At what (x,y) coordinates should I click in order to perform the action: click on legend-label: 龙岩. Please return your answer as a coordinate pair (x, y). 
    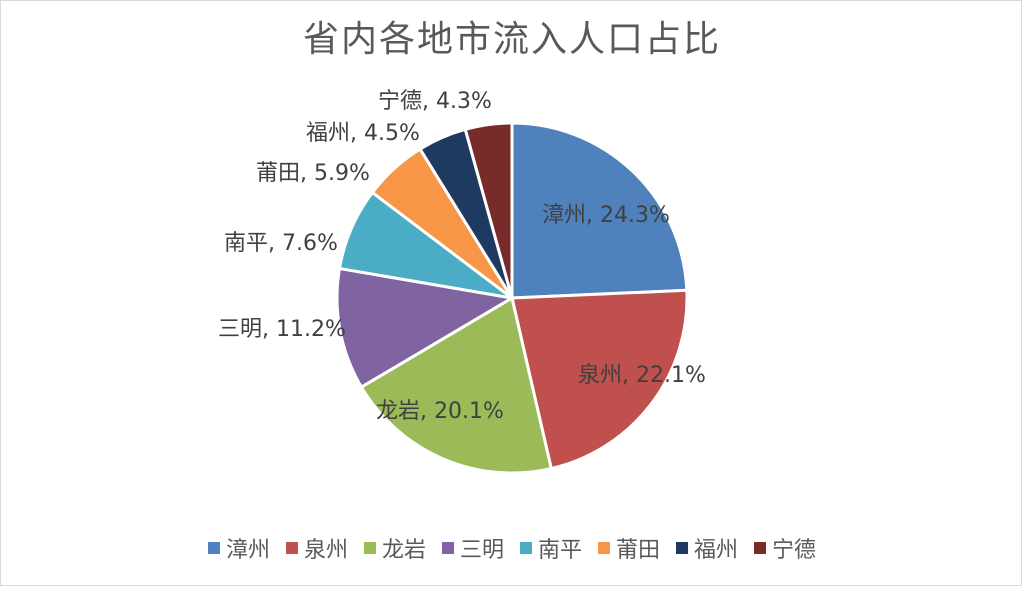
    Looking at the image, I should click on (403, 550).